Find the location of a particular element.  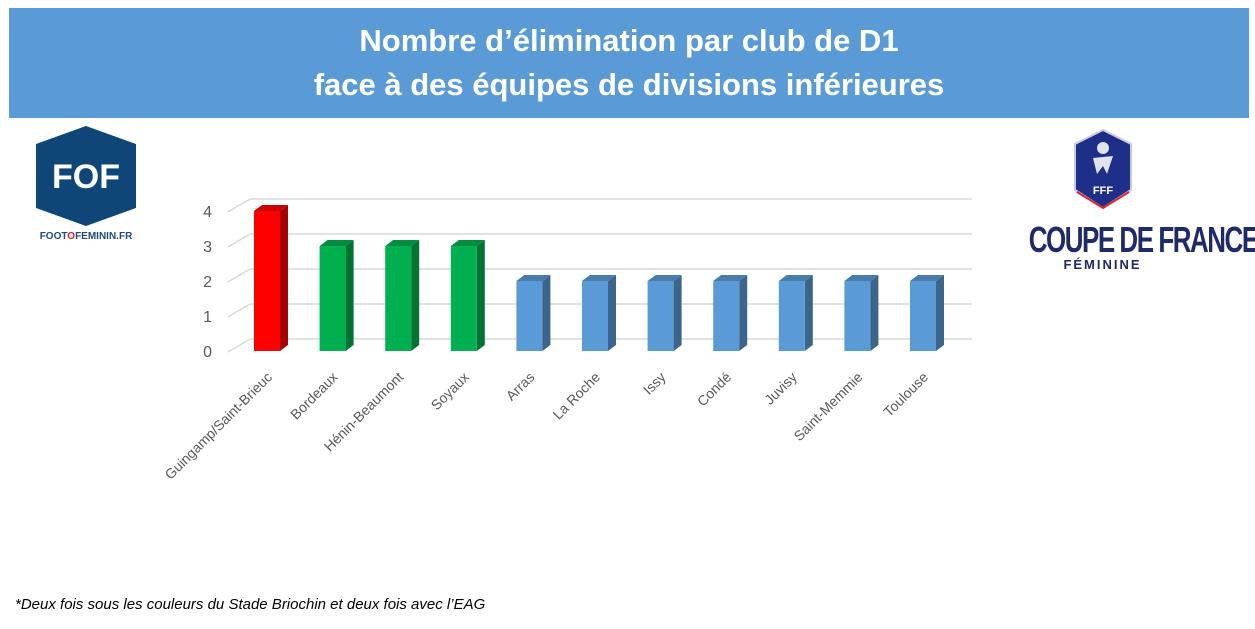

y-tick-label: 3 is located at coordinates (207, 247).